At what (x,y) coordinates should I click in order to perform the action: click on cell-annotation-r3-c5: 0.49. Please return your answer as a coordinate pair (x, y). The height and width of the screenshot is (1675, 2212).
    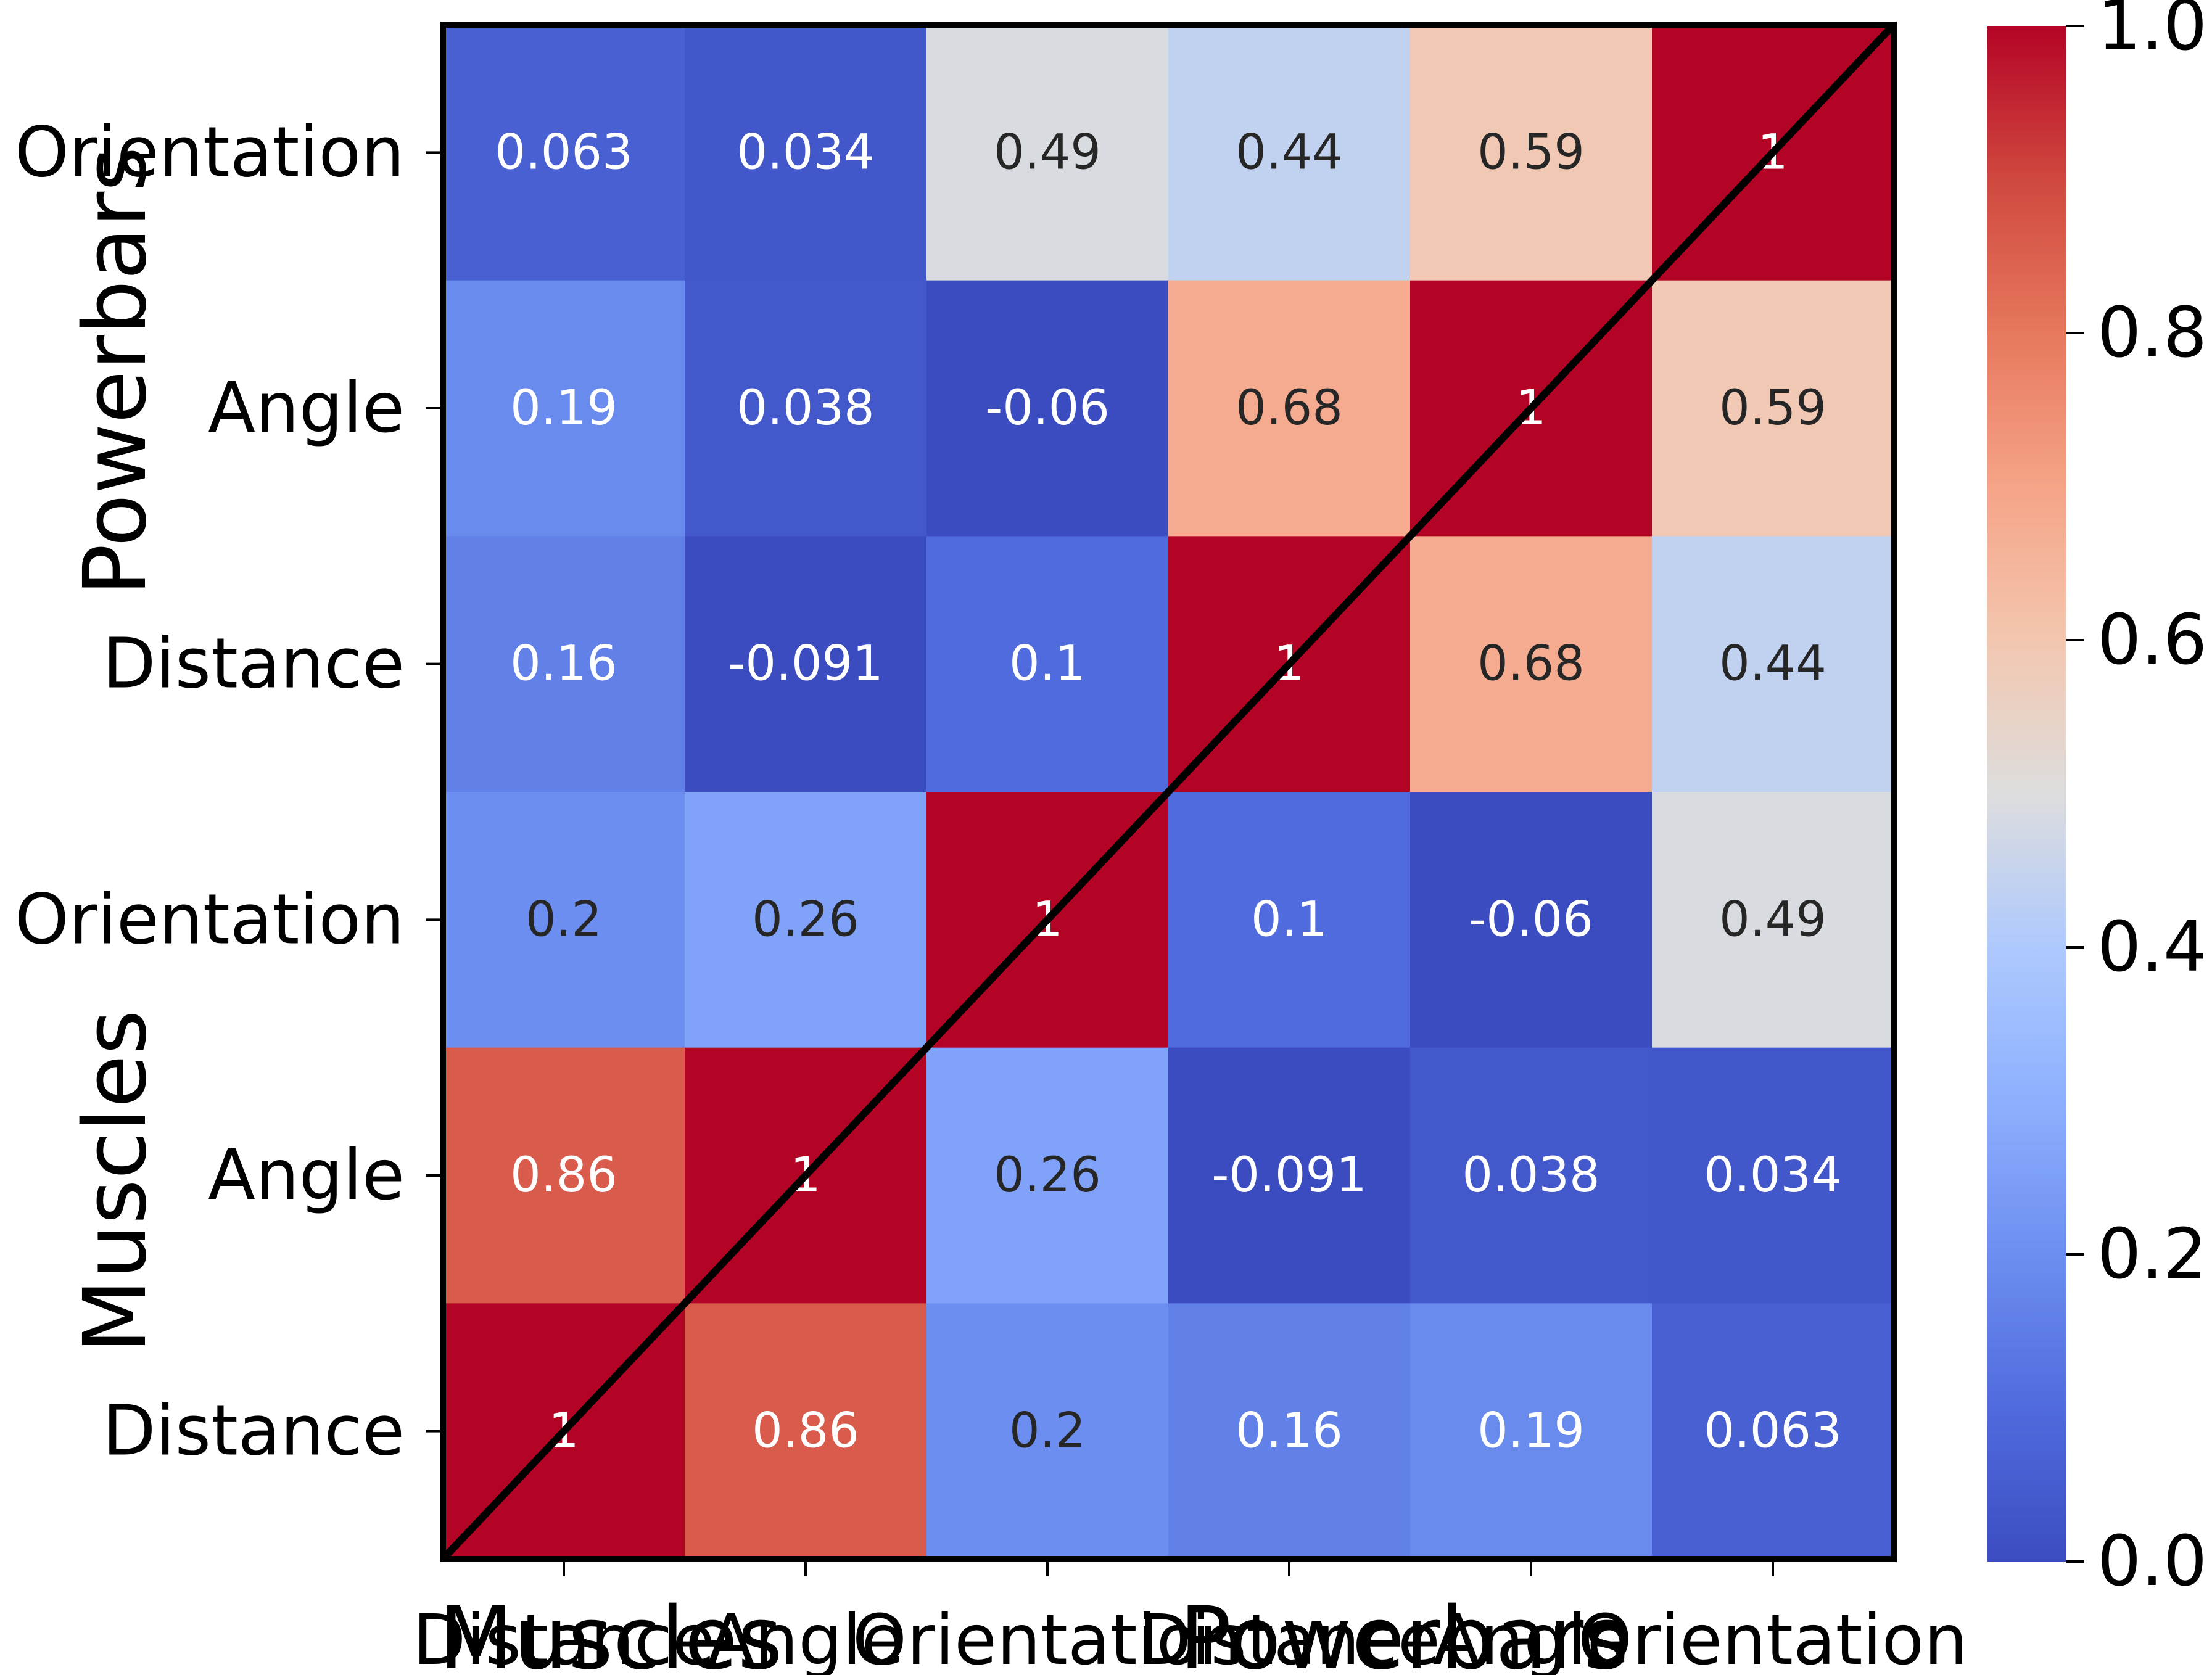
    Looking at the image, I should click on (1772, 919).